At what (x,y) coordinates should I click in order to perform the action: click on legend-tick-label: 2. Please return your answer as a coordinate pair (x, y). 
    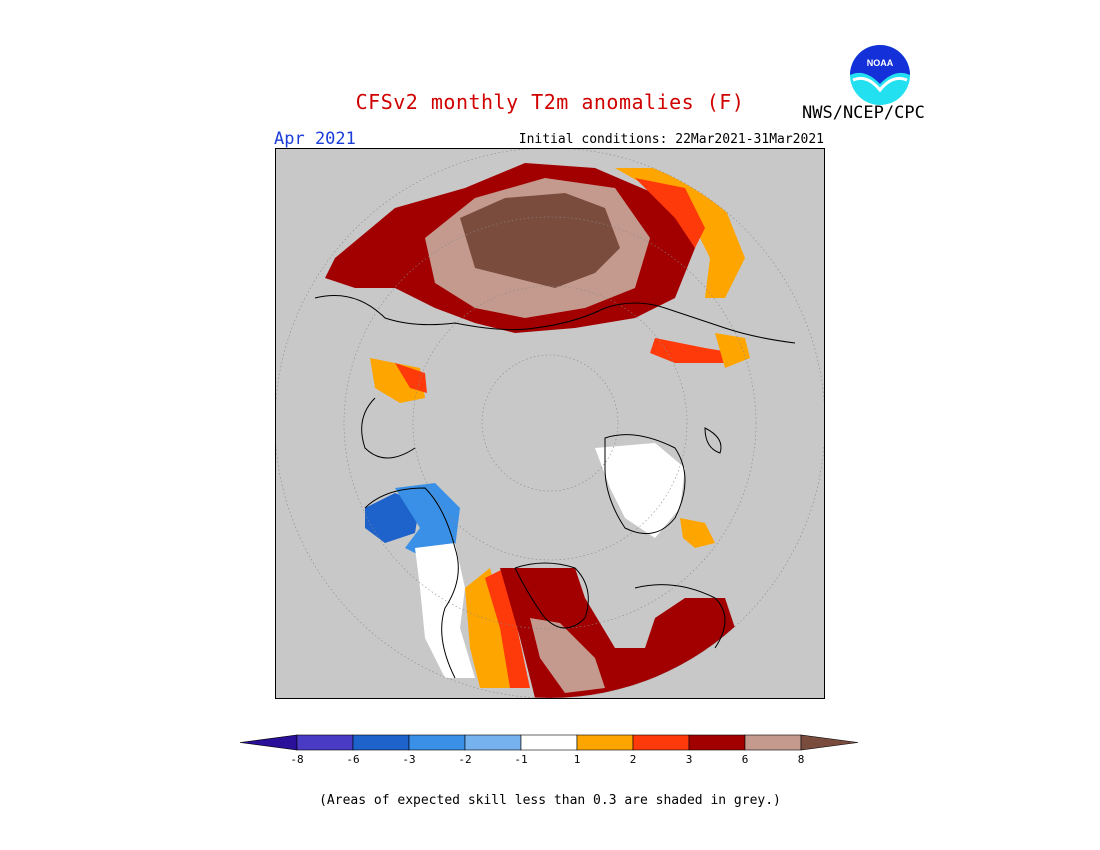
    Looking at the image, I should click on (633, 759).